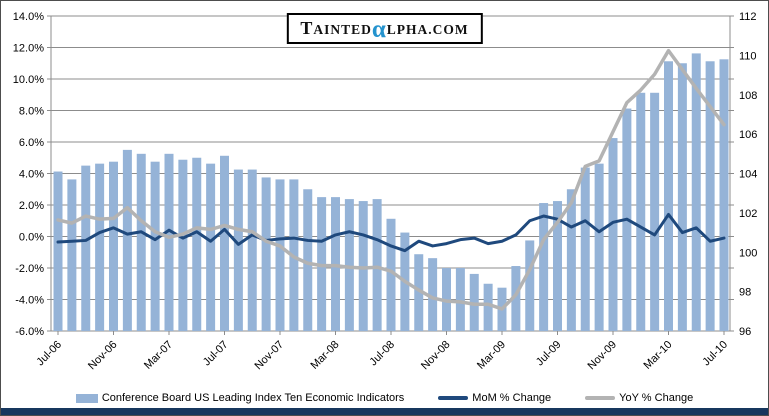  I want to click on left-axis-label: -2.0%, so click(29, 269).